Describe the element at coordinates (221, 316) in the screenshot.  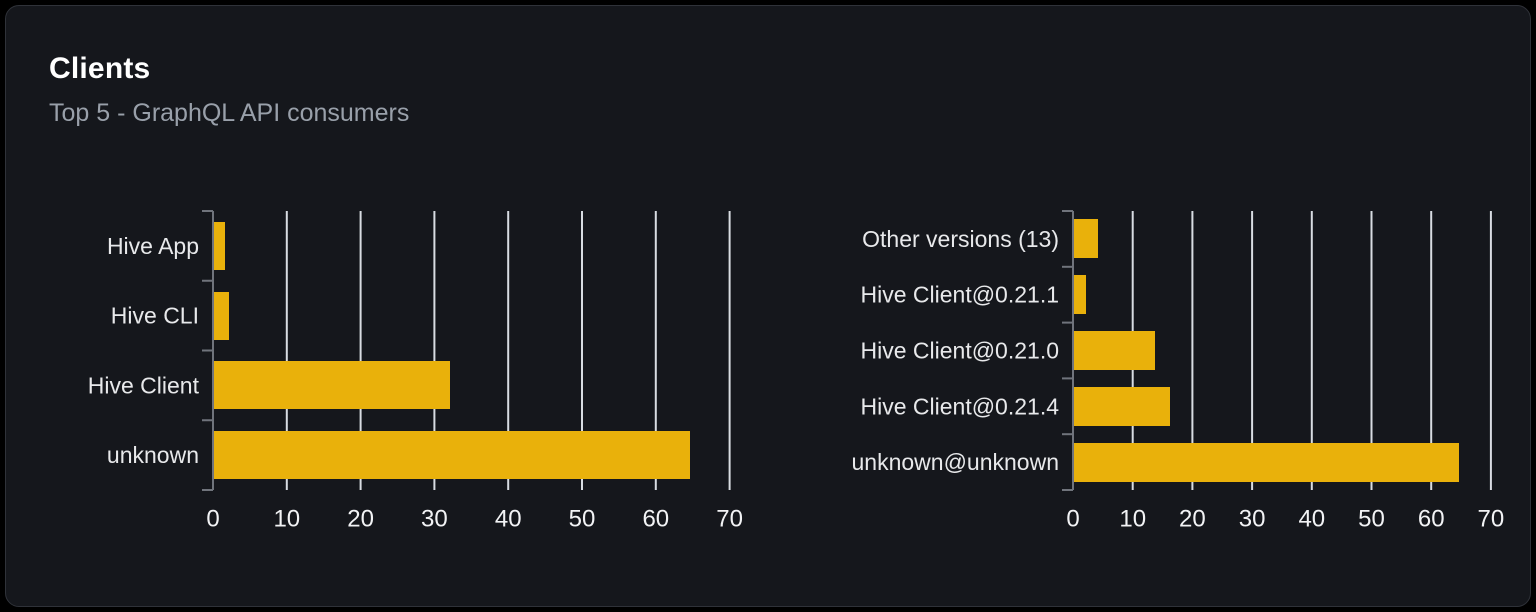
I see `bar-hive-cli` at that location.